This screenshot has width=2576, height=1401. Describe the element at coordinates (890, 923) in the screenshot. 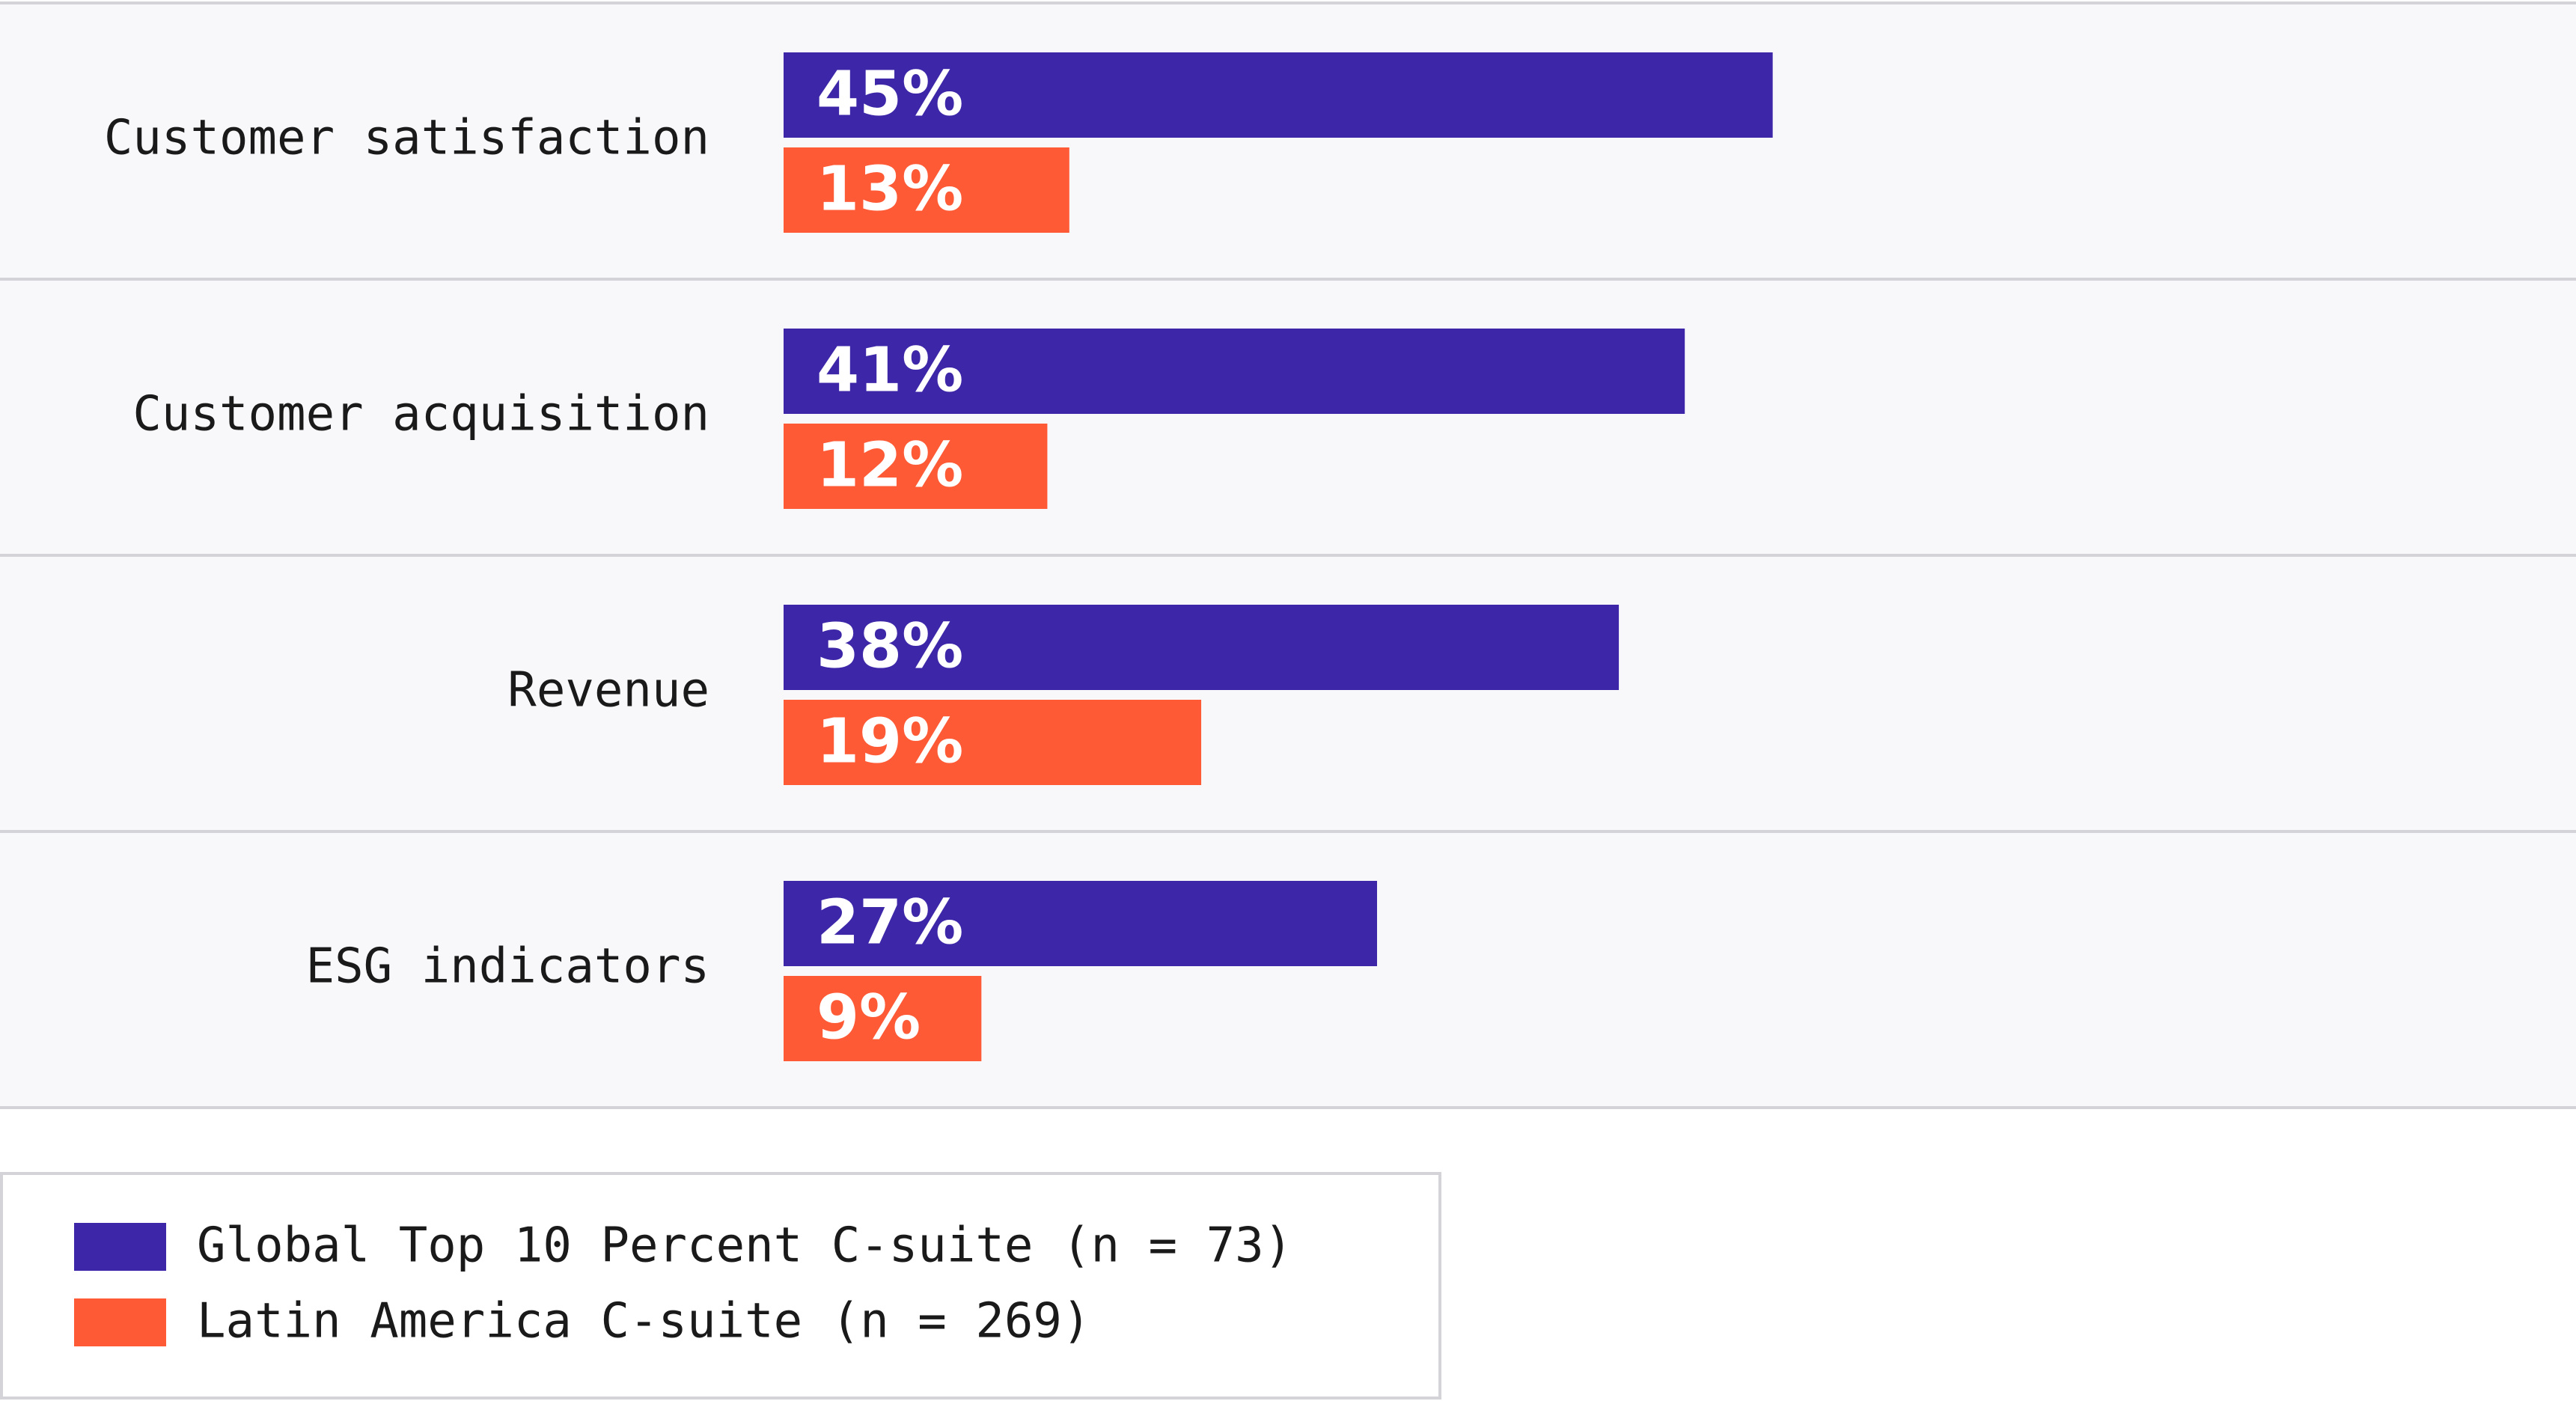

I see `value-label: 27%` at that location.